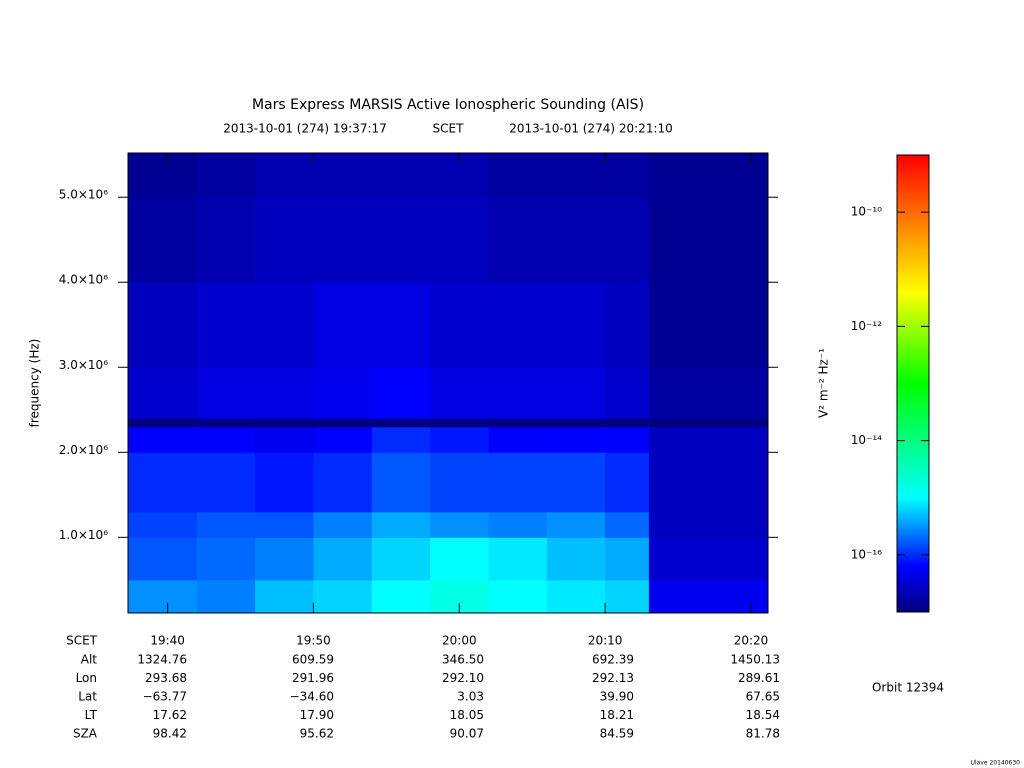 The height and width of the screenshot is (768, 1024). I want to click on ephemeris-value: 84.59, so click(617, 734).